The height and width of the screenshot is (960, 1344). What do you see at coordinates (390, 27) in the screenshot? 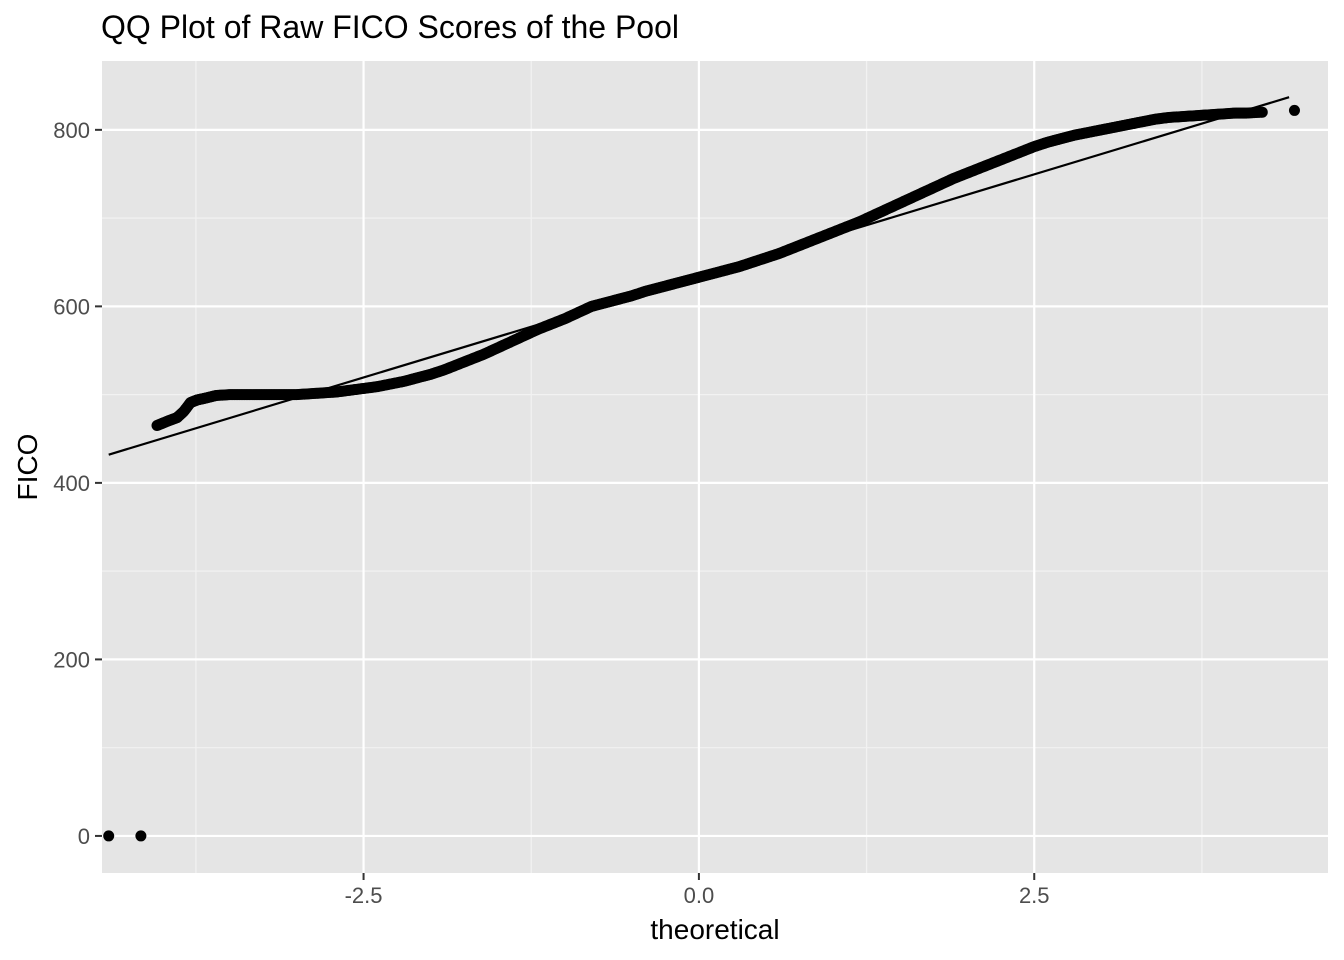
I see `chart-title: QQ Plot of Raw FICO Scores of the Pool` at bounding box center [390, 27].